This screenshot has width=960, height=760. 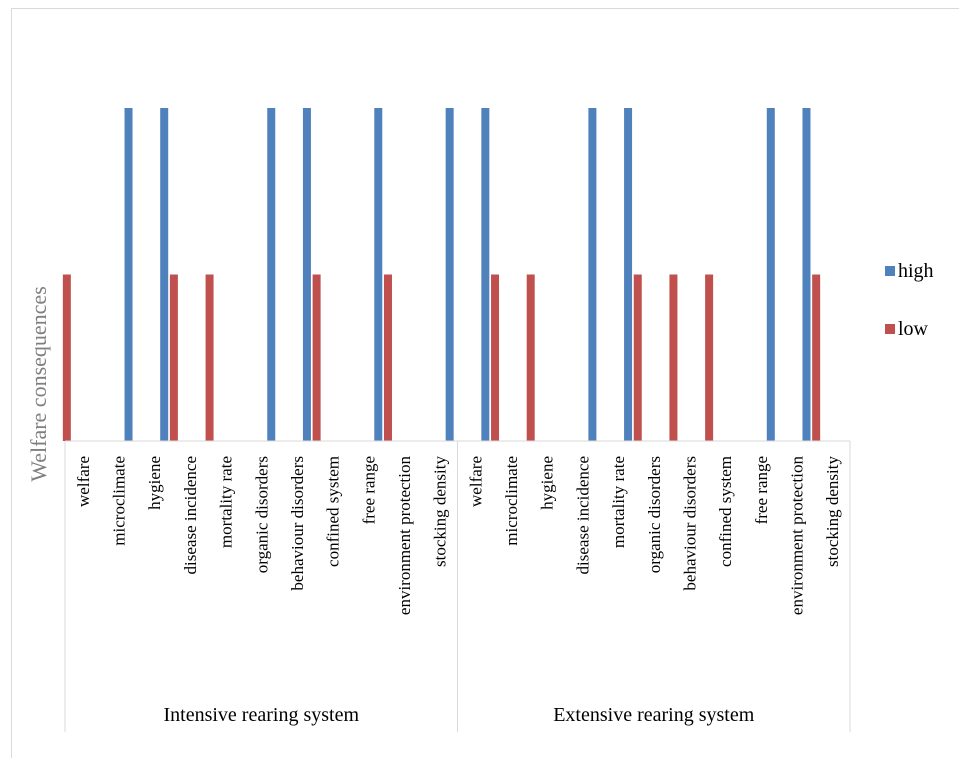 What do you see at coordinates (796, 536) in the screenshot?
I see `category-label-20: environment protection` at bounding box center [796, 536].